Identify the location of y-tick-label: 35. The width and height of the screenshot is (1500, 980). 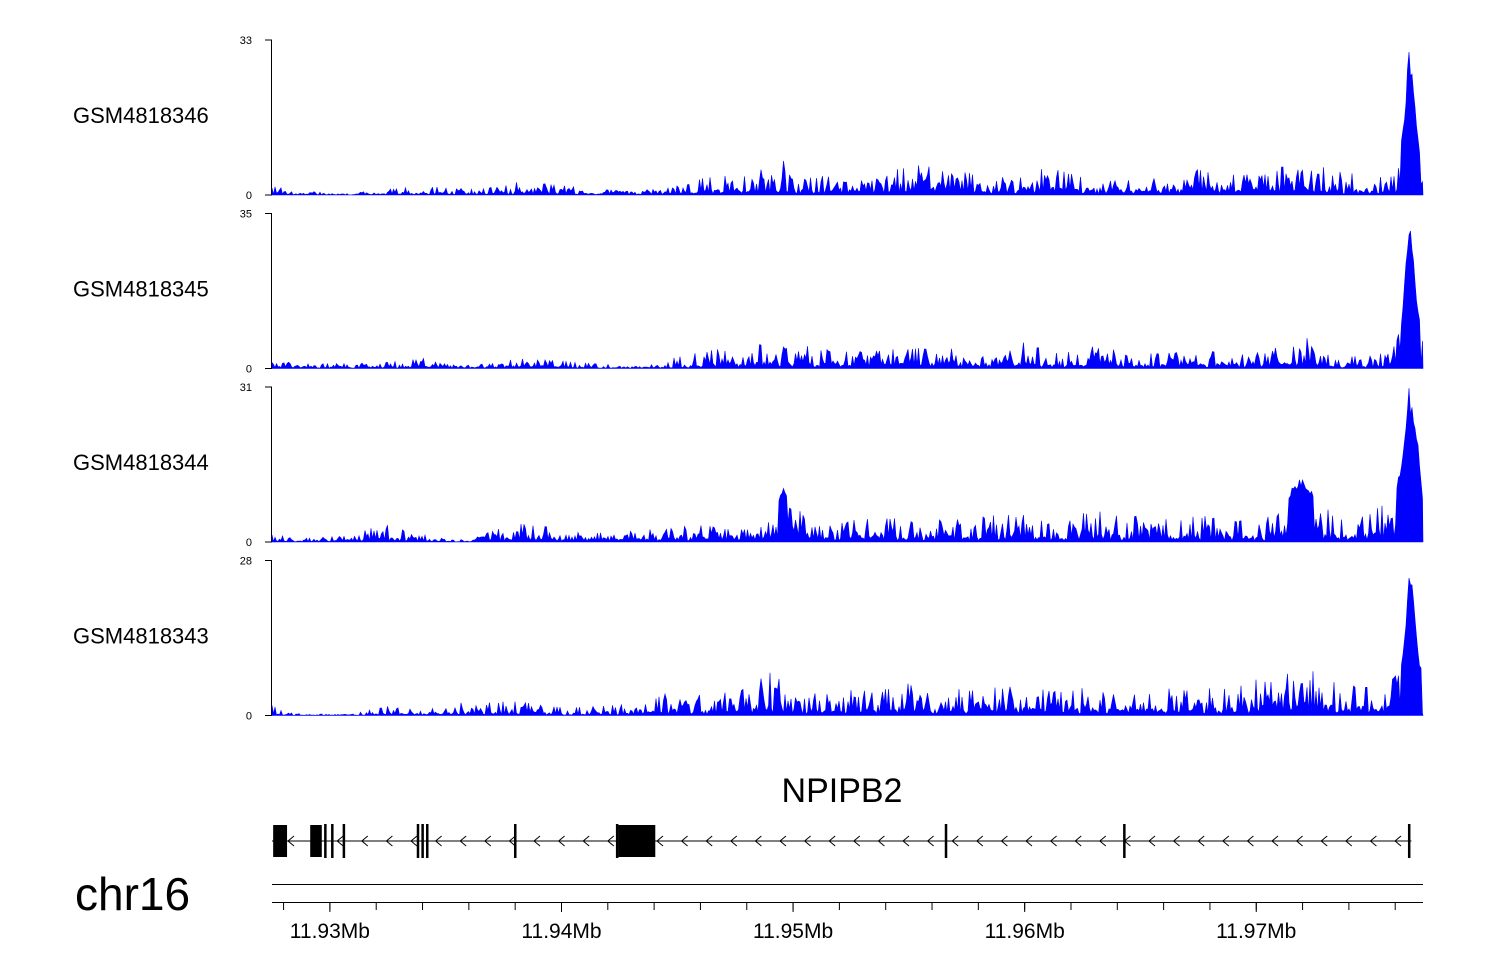
(246, 215).